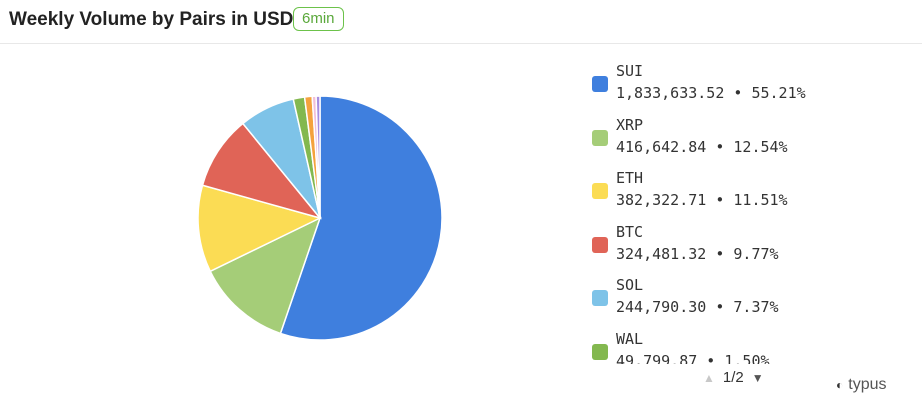 The width and height of the screenshot is (922, 400). I want to click on legend-label: ETH, so click(630, 178).